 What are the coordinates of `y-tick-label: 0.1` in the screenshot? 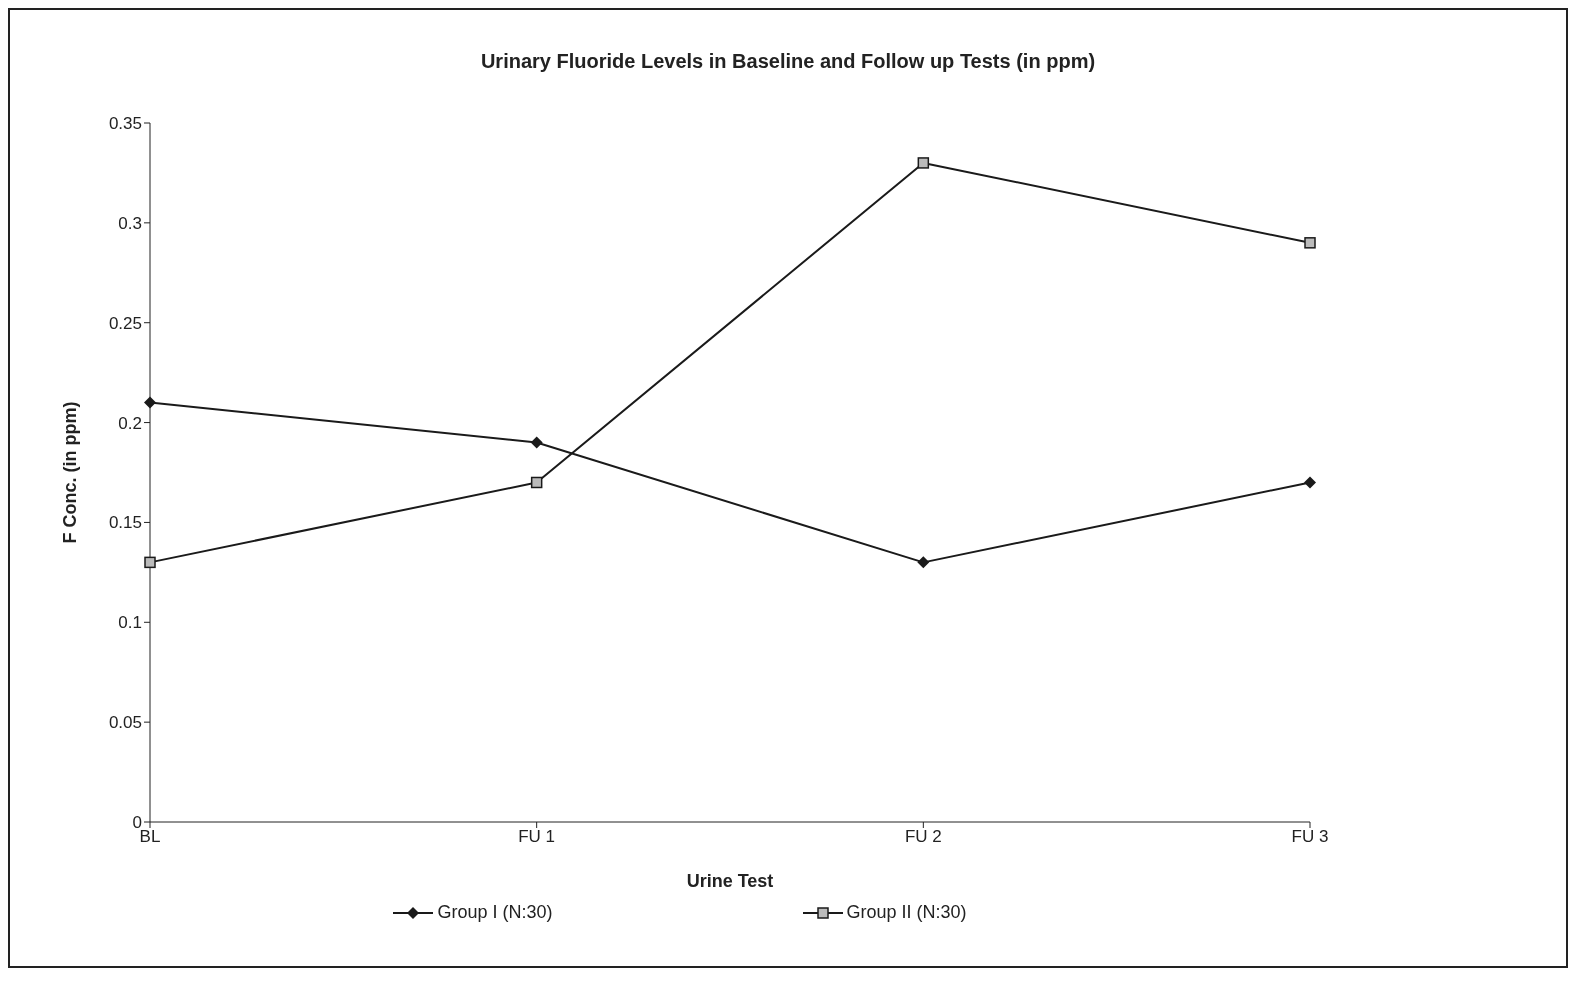 It's located at (130, 623).